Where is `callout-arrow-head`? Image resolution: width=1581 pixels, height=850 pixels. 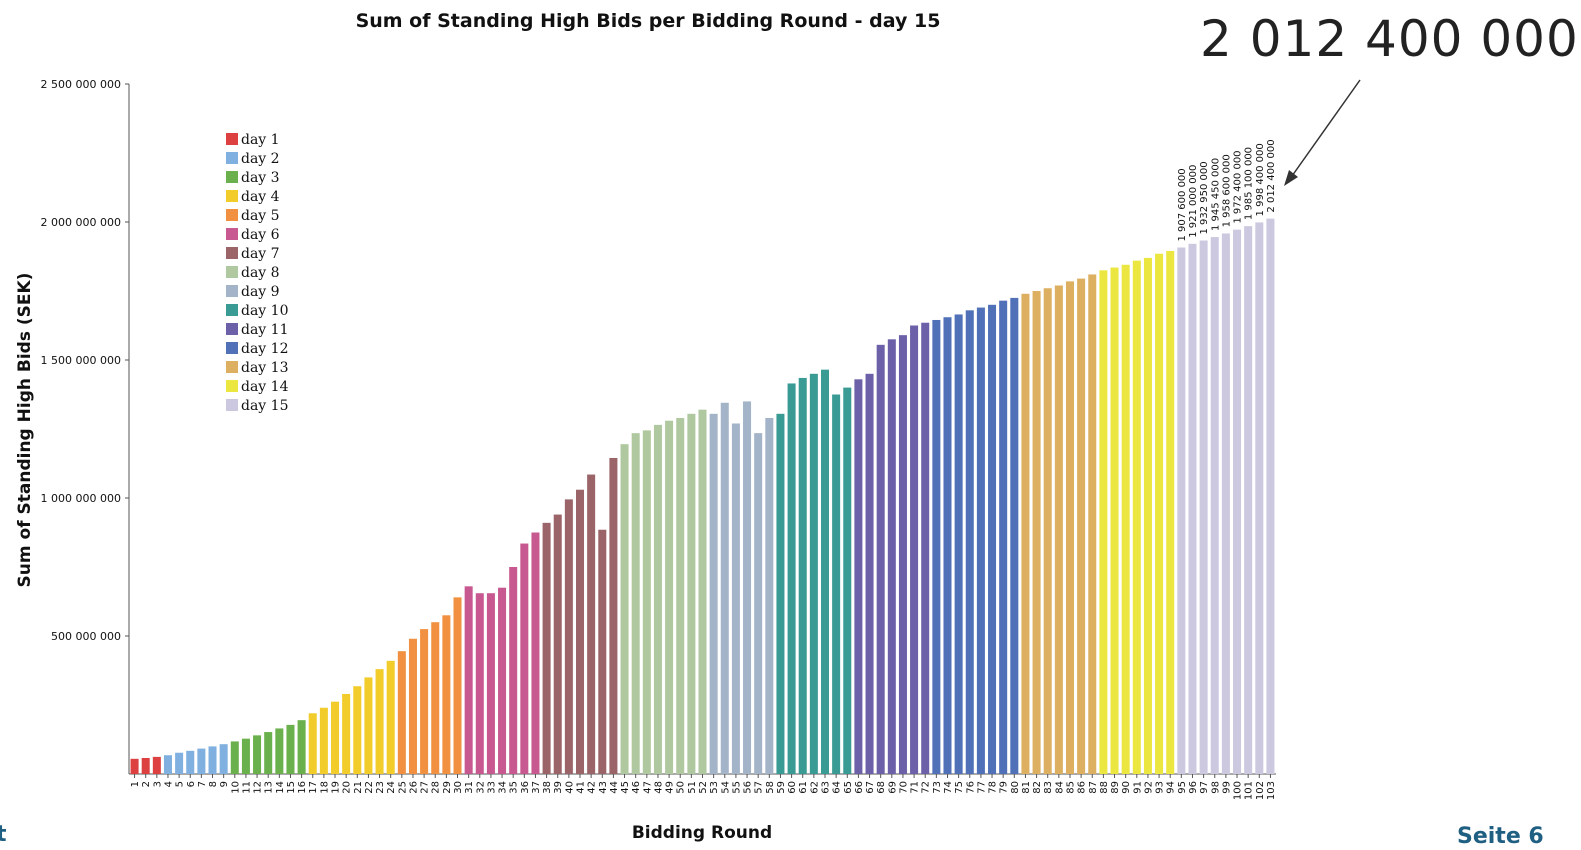 callout-arrow-head is located at coordinates (1291, 178).